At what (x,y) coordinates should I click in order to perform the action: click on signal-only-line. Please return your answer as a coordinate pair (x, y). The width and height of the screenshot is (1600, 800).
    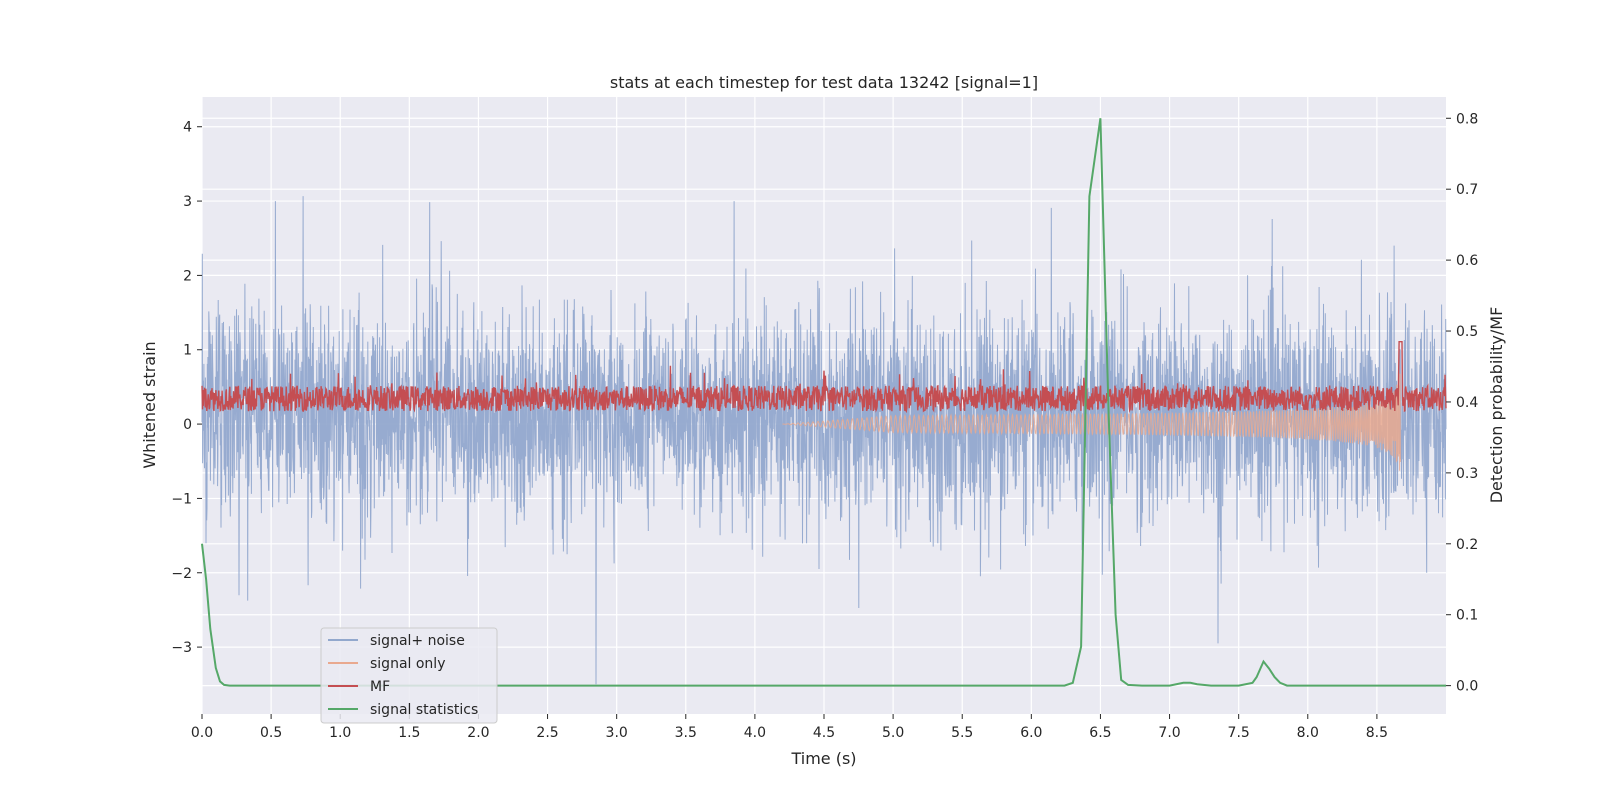
    Looking at the image, I should click on (1091, 422).